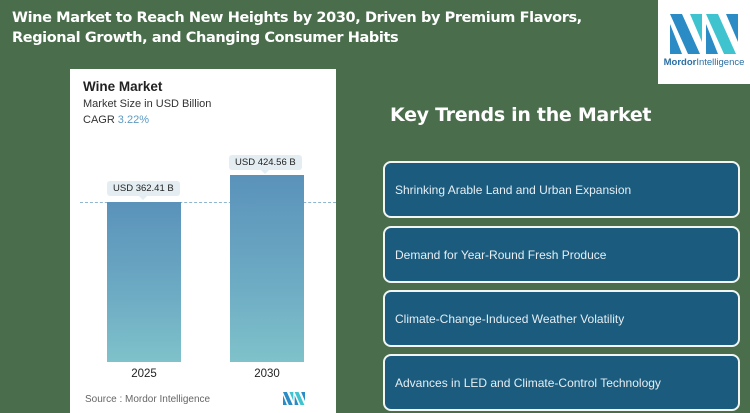 The width and height of the screenshot is (750, 413). Describe the element at coordinates (267, 374) in the screenshot. I see `x-tick-2030: 2030` at that location.